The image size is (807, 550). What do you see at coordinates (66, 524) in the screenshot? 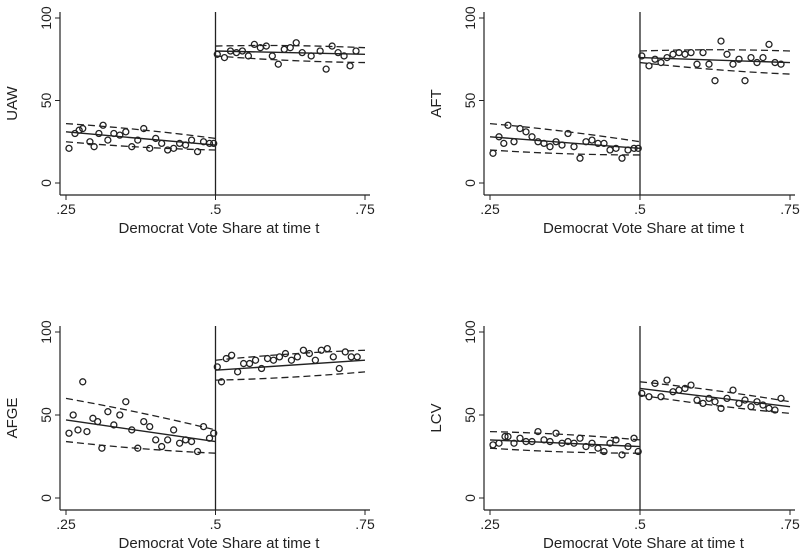
I see `x-tick-label: .25` at bounding box center [66, 524].